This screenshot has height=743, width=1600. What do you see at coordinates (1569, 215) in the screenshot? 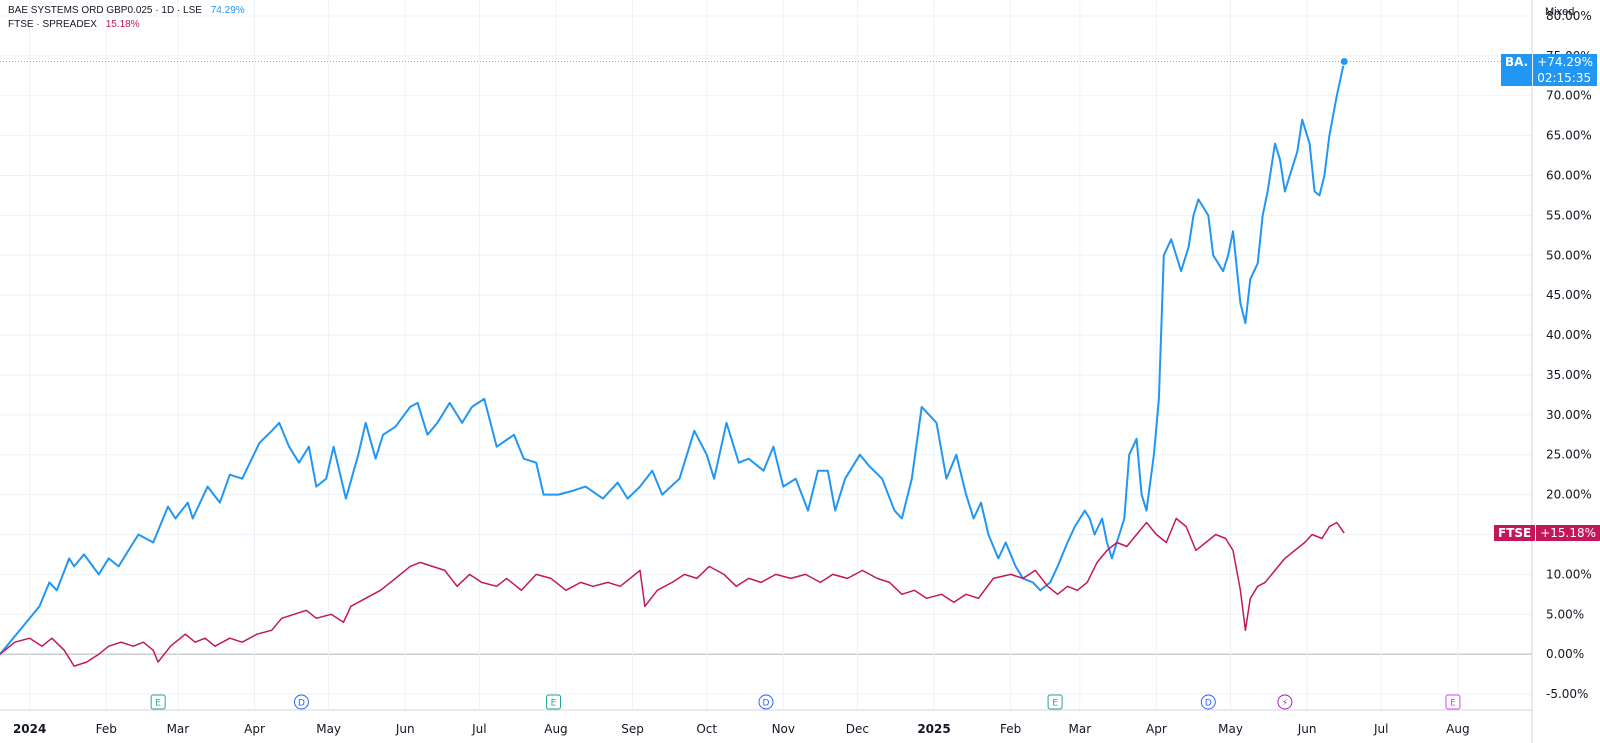
I see `y-tick-label: 55.00%` at bounding box center [1569, 215].